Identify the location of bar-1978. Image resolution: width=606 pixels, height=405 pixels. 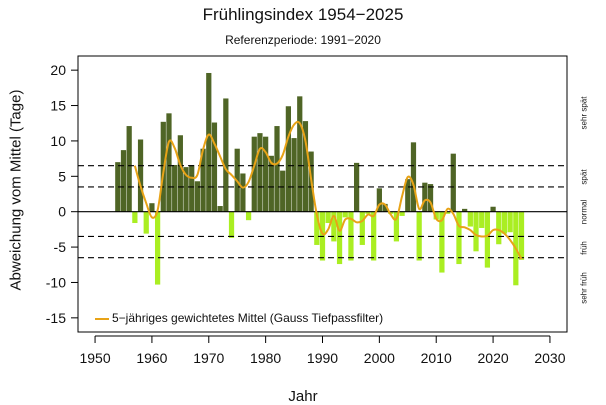
(254, 174).